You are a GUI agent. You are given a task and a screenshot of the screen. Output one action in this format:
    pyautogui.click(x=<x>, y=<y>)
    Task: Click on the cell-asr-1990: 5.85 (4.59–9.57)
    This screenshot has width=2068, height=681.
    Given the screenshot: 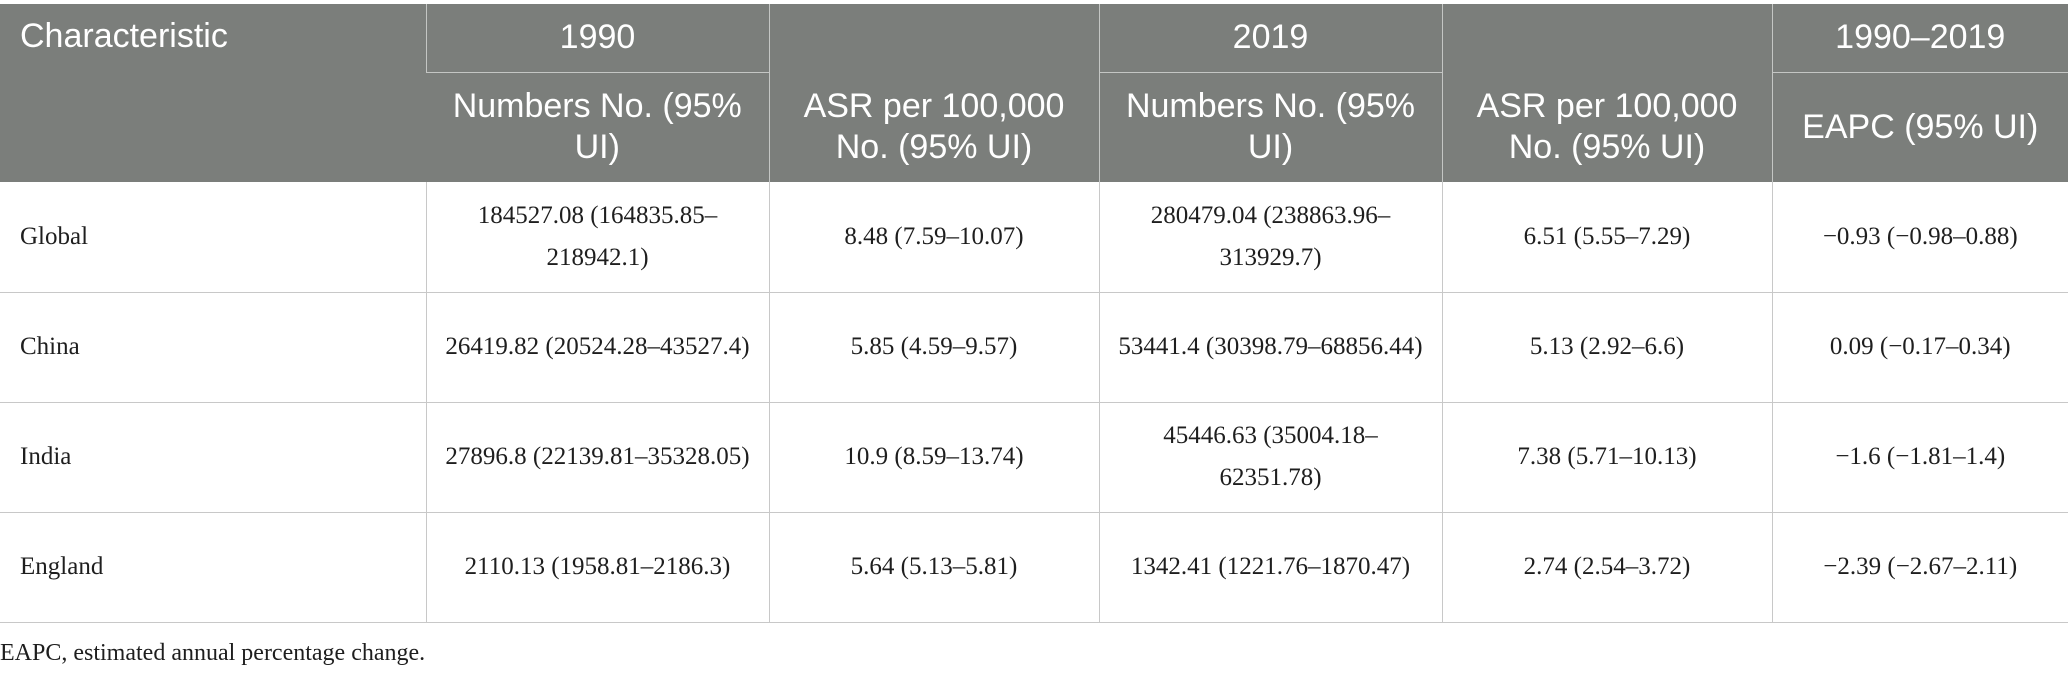 What is the action you would take?
    pyautogui.click(x=933, y=347)
    